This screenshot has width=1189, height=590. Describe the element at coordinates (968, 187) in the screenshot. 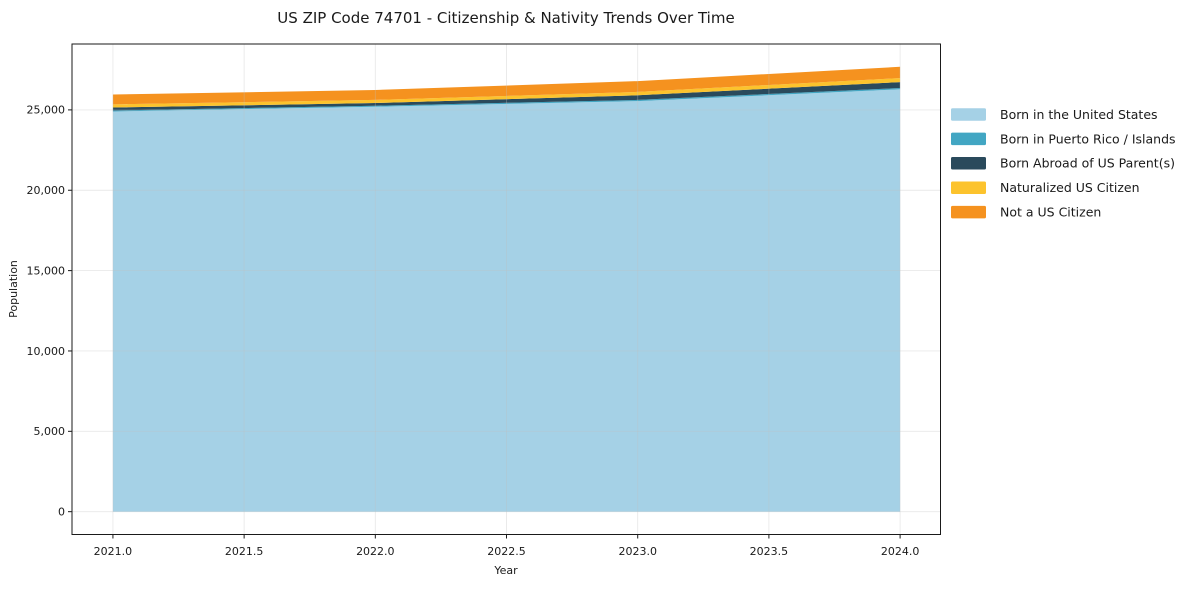

I see `legend-swatch-naturalized-us-citizen` at that location.